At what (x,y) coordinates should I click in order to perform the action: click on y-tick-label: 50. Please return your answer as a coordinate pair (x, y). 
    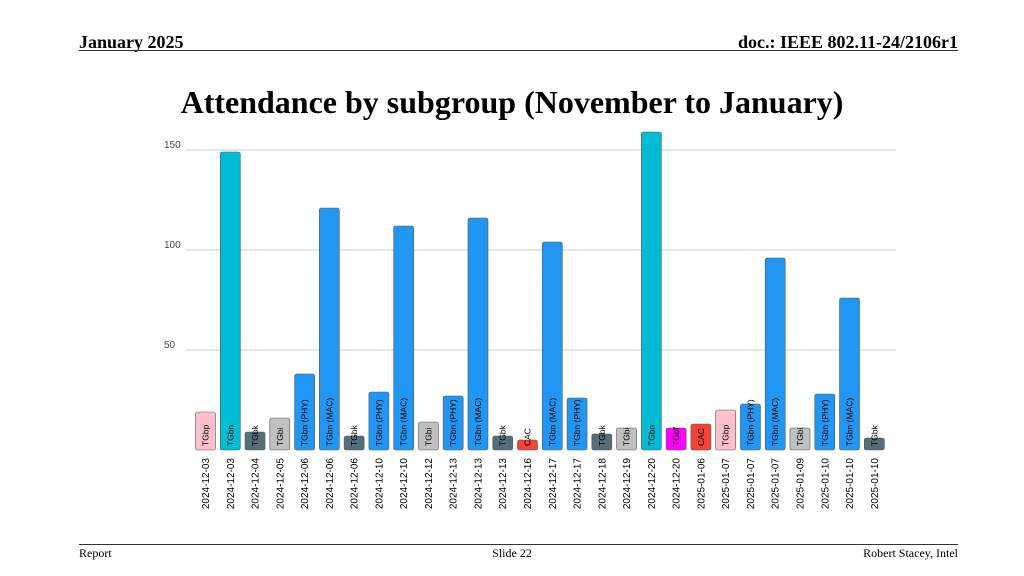
    Looking at the image, I should click on (170, 345).